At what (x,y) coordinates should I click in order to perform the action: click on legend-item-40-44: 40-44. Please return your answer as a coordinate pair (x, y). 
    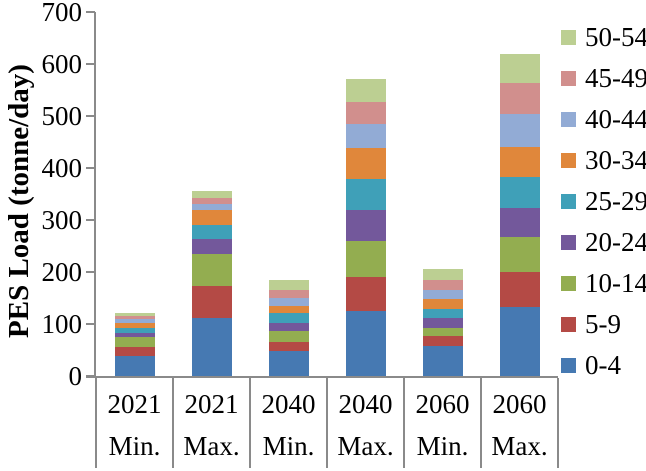
    Looking at the image, I should click on (603, 119).